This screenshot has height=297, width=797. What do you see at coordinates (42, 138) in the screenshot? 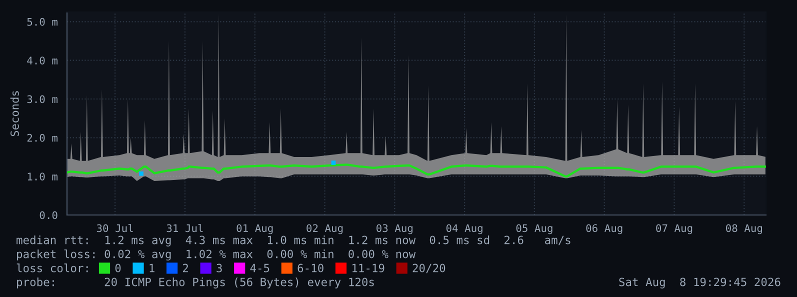
I see `y-tick-label: 2.0 m` at bounding box center [42, 138].